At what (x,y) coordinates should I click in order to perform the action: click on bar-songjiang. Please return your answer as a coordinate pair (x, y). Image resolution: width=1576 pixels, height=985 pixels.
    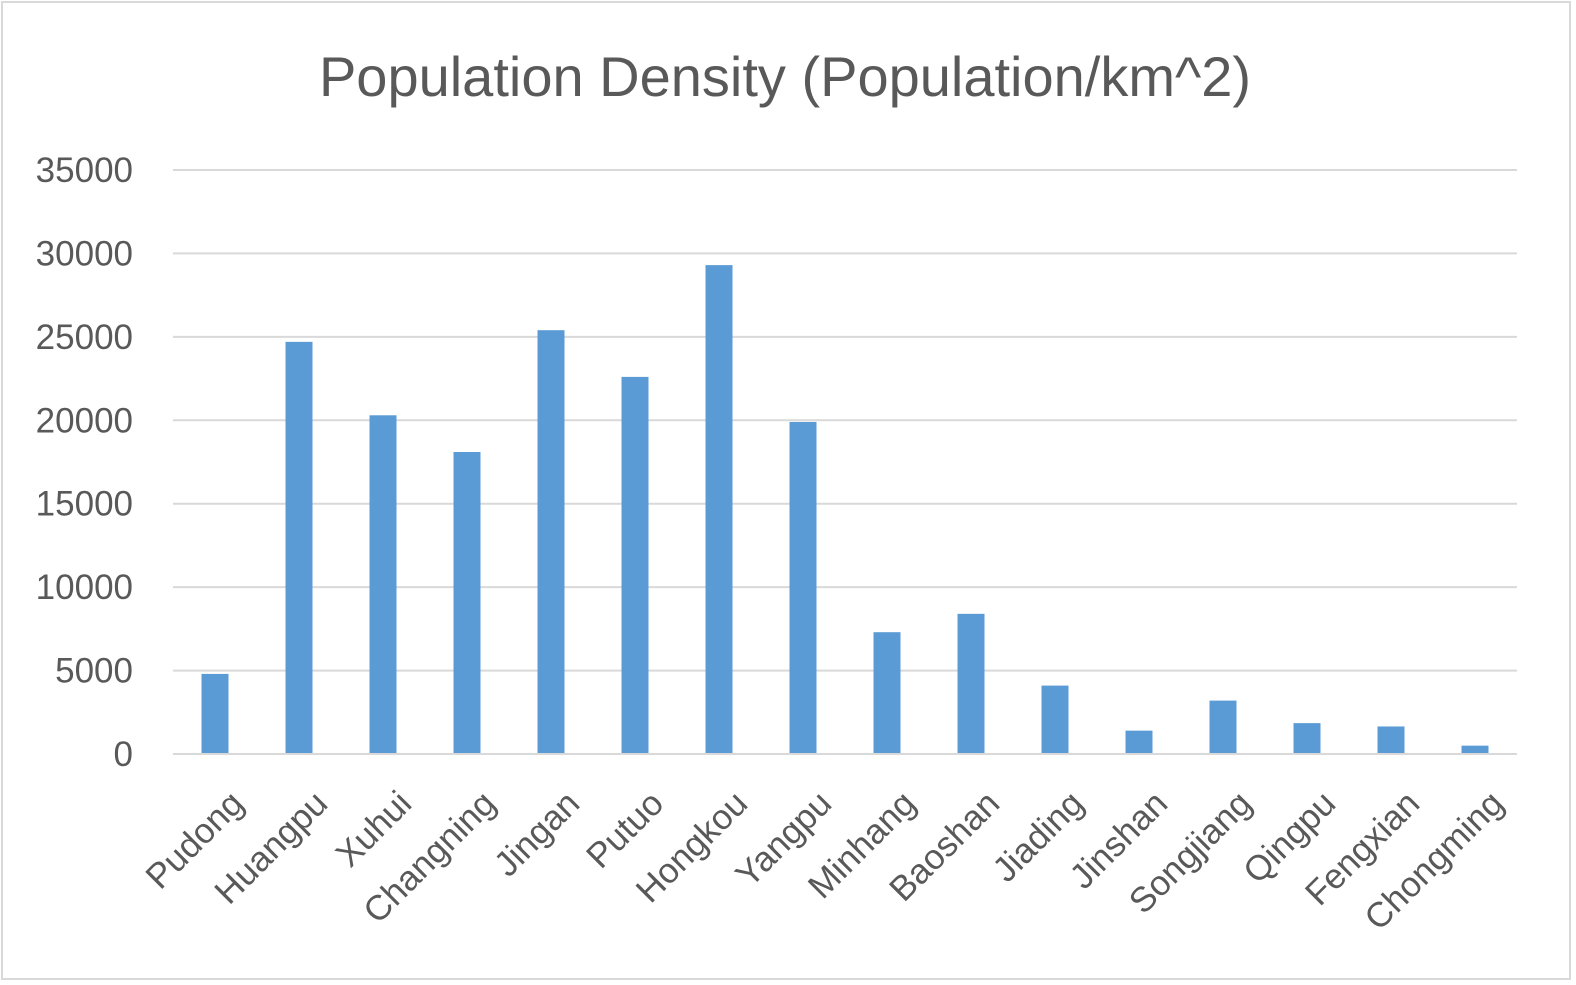
    Looking at the image, I should click on (1223, 727).